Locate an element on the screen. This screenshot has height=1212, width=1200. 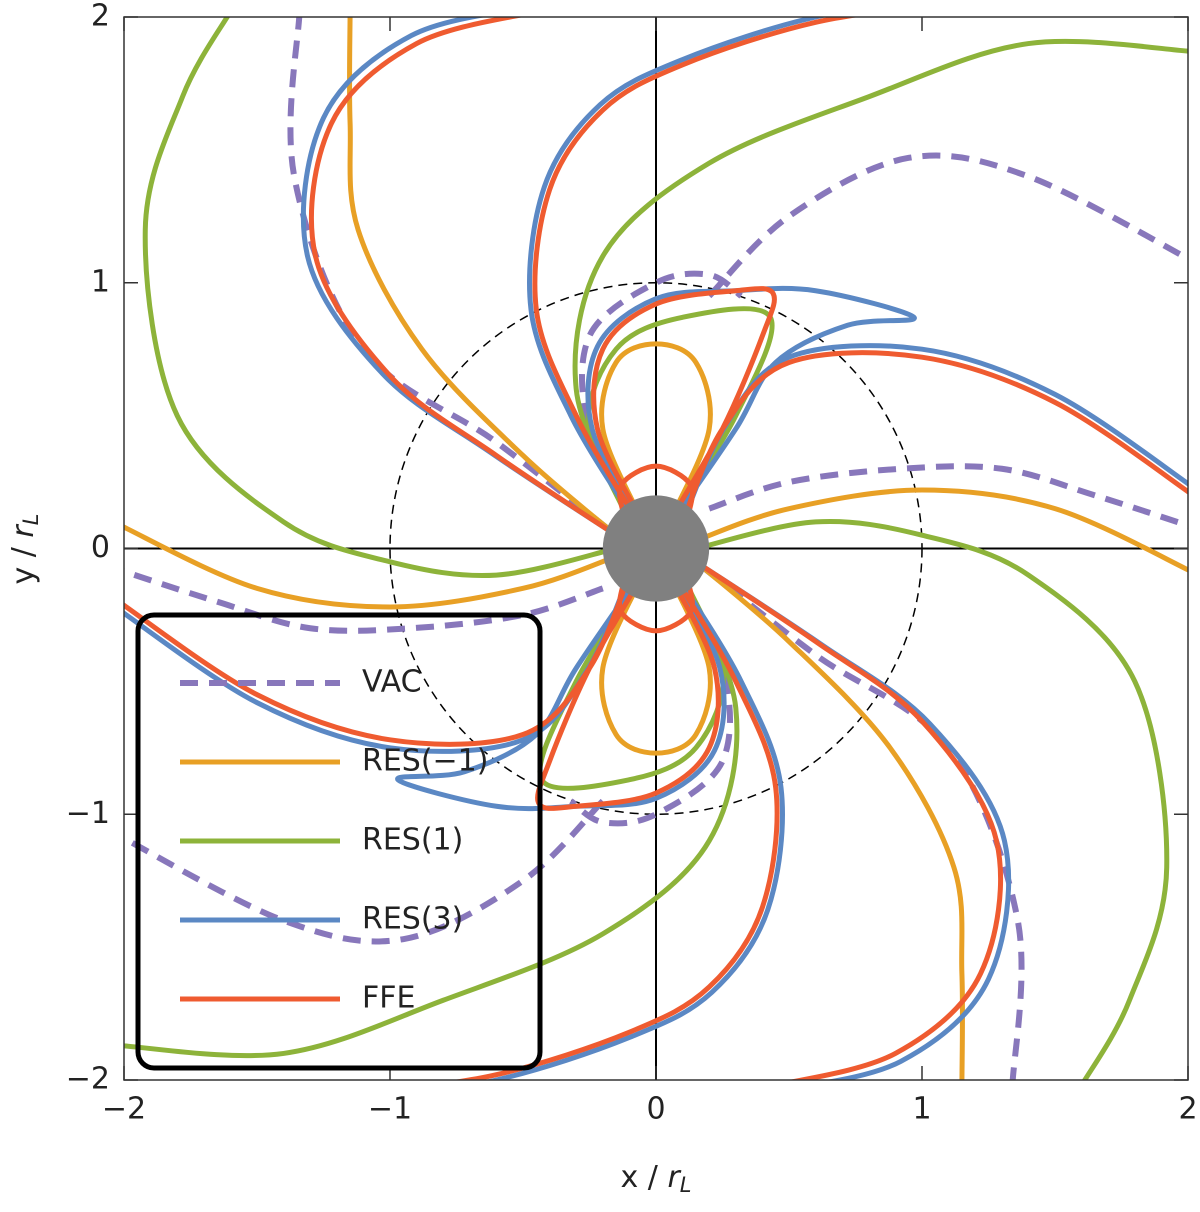
x-title-text: x / is located at coordinates (644, 1177).